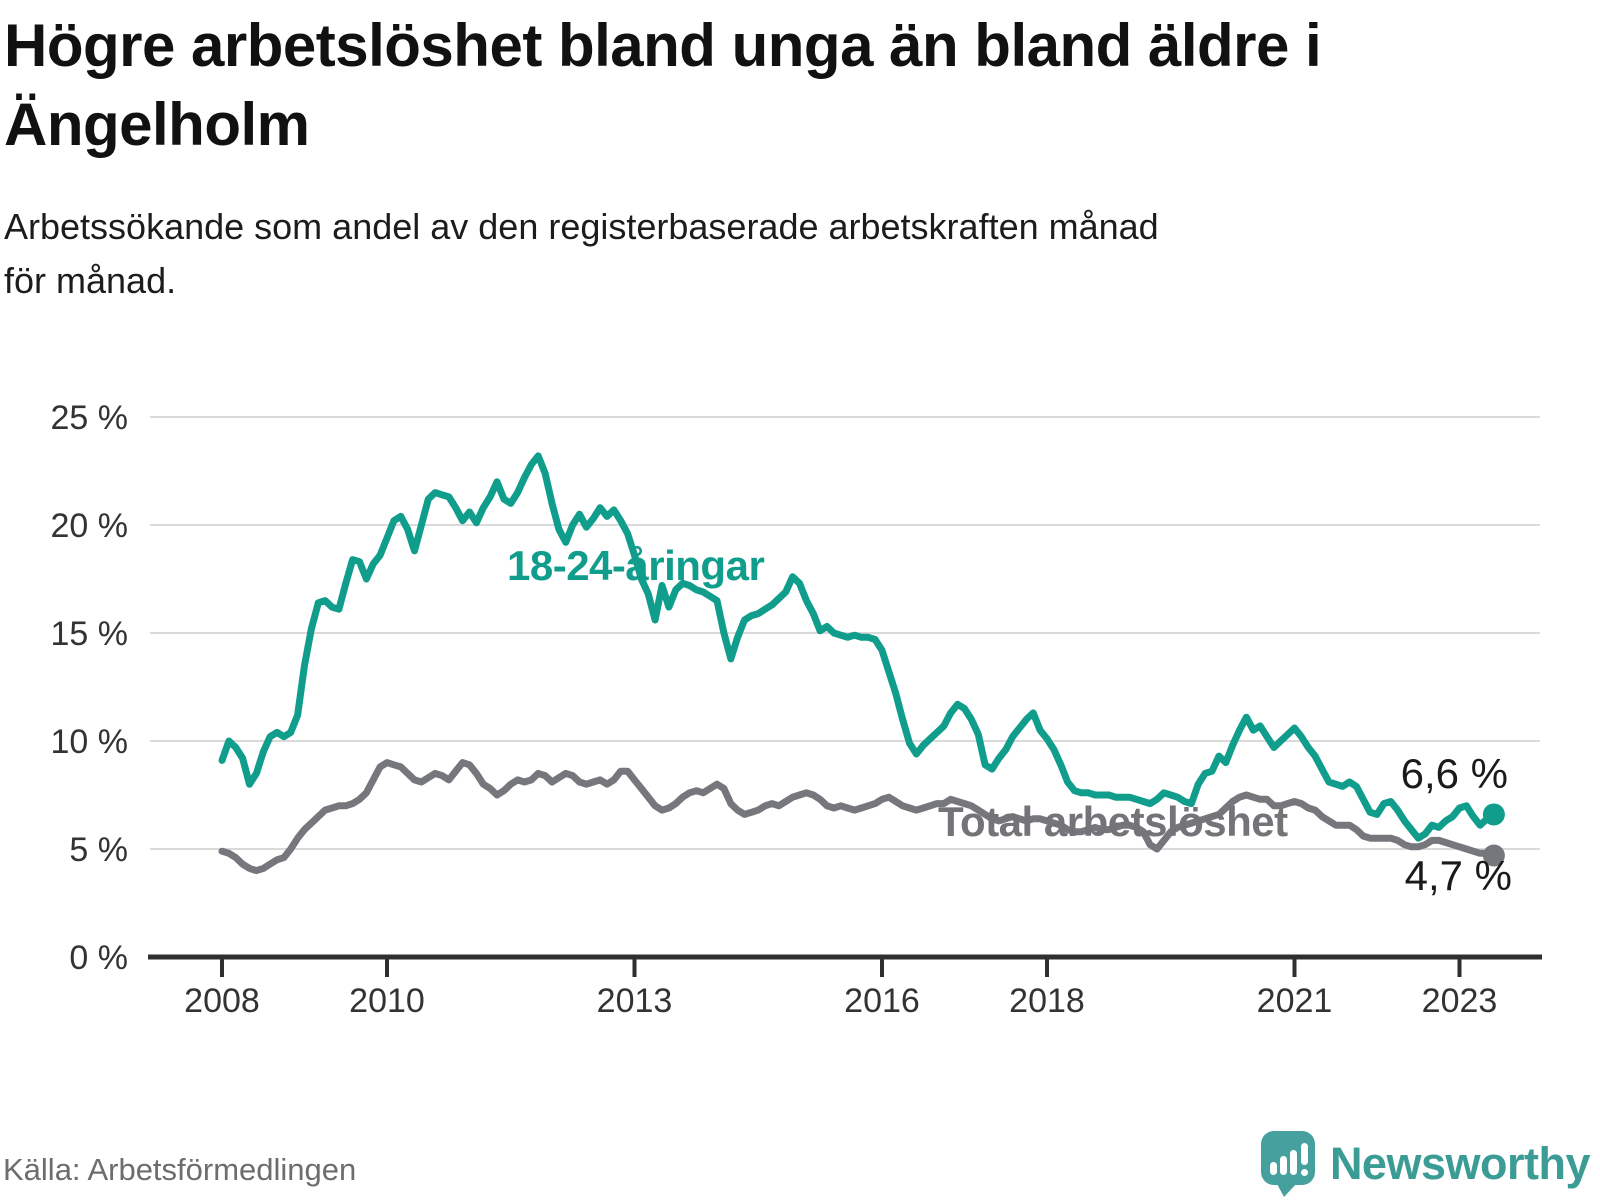  Describe the element at coordinates (222, 1001) in the screenshot. I see `x-tick-label: 2008` at that location.